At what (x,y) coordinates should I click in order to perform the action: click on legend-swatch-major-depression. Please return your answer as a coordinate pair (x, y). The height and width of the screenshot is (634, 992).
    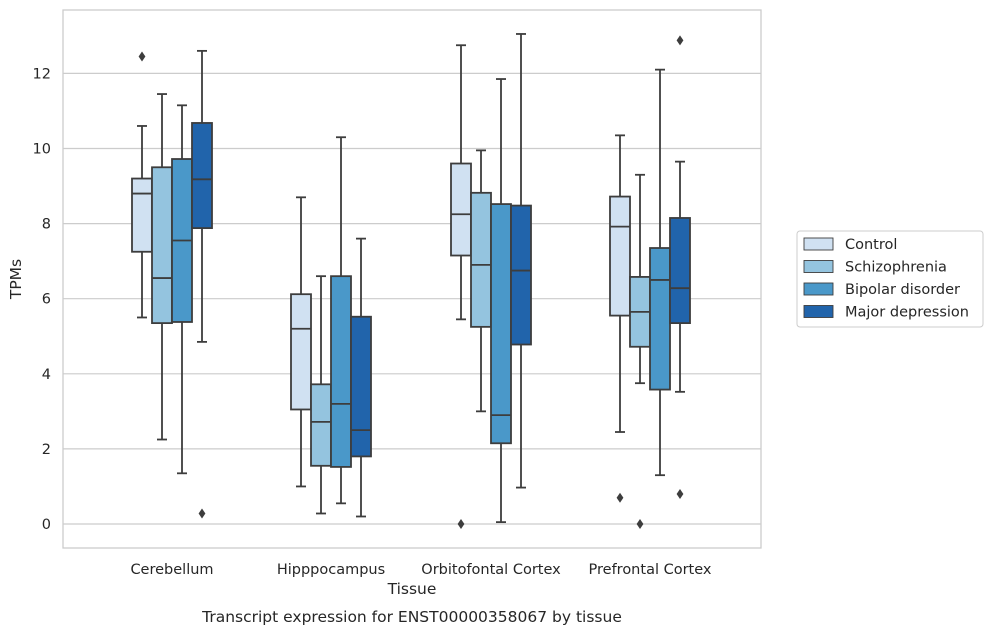
    Looking at the image, I should click on (818, 311).